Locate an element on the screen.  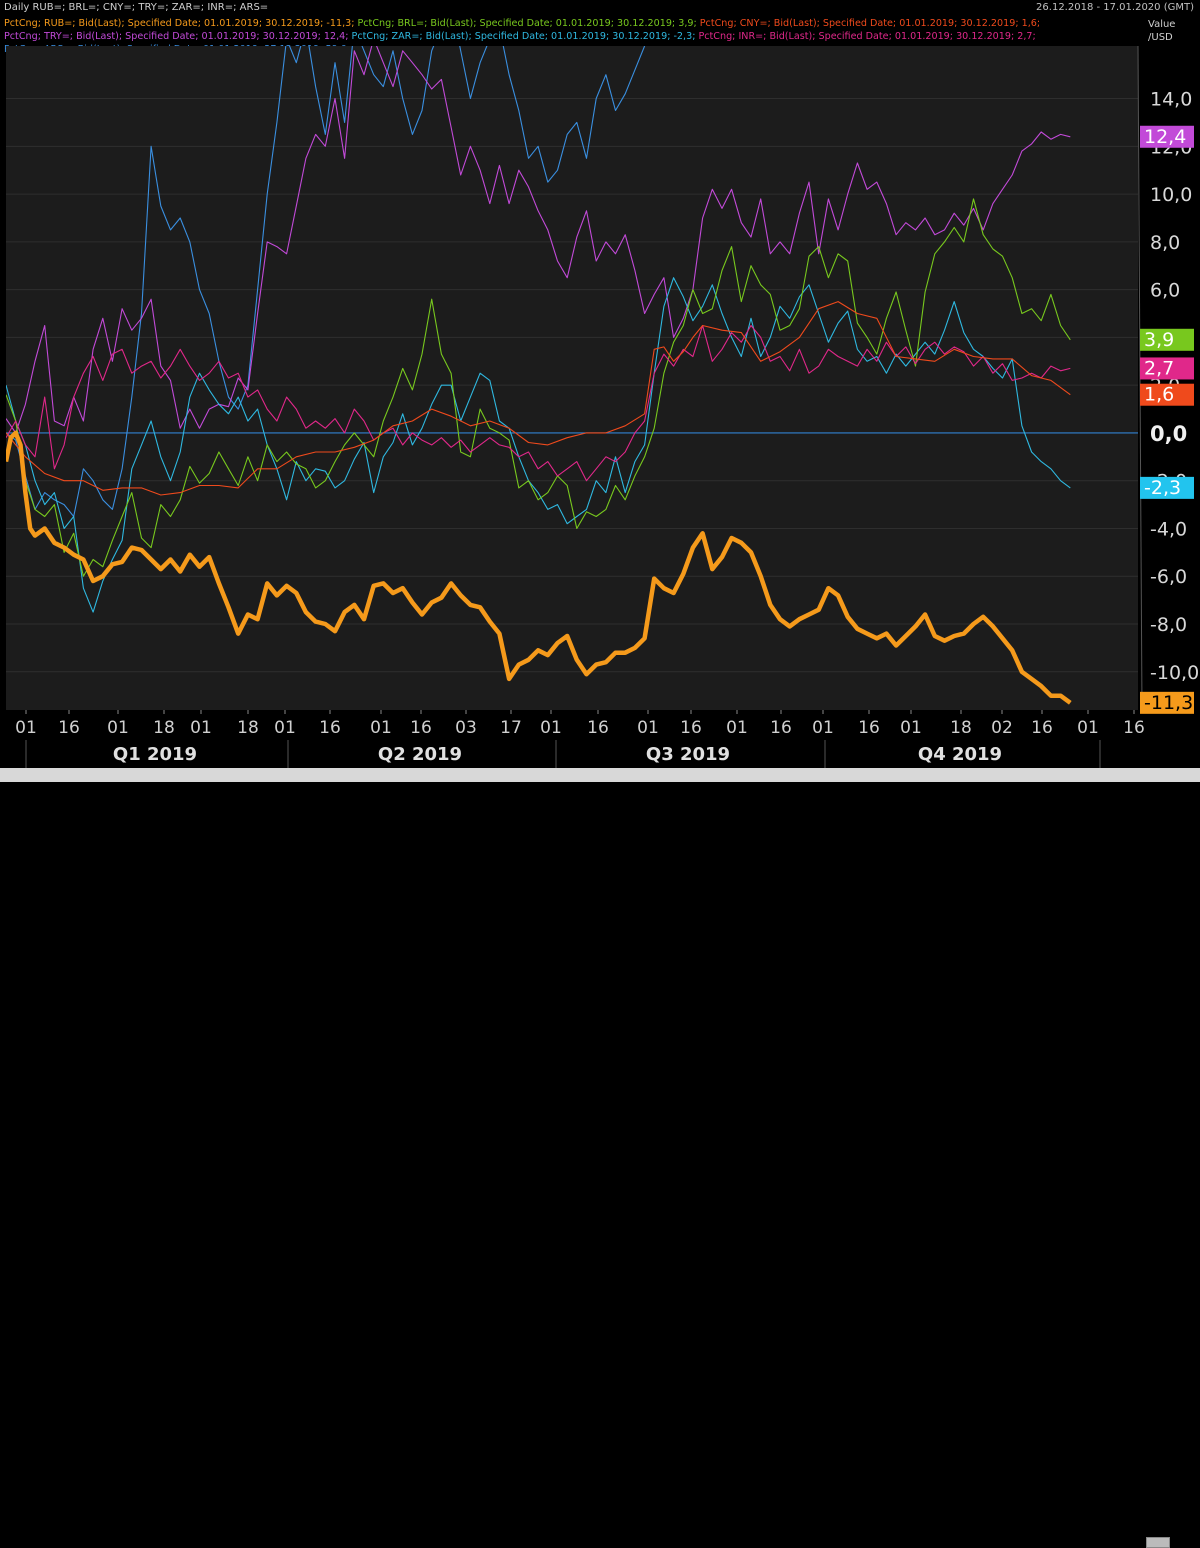
y-tick-label: -6,0 is located at coordinates (1168, 577).